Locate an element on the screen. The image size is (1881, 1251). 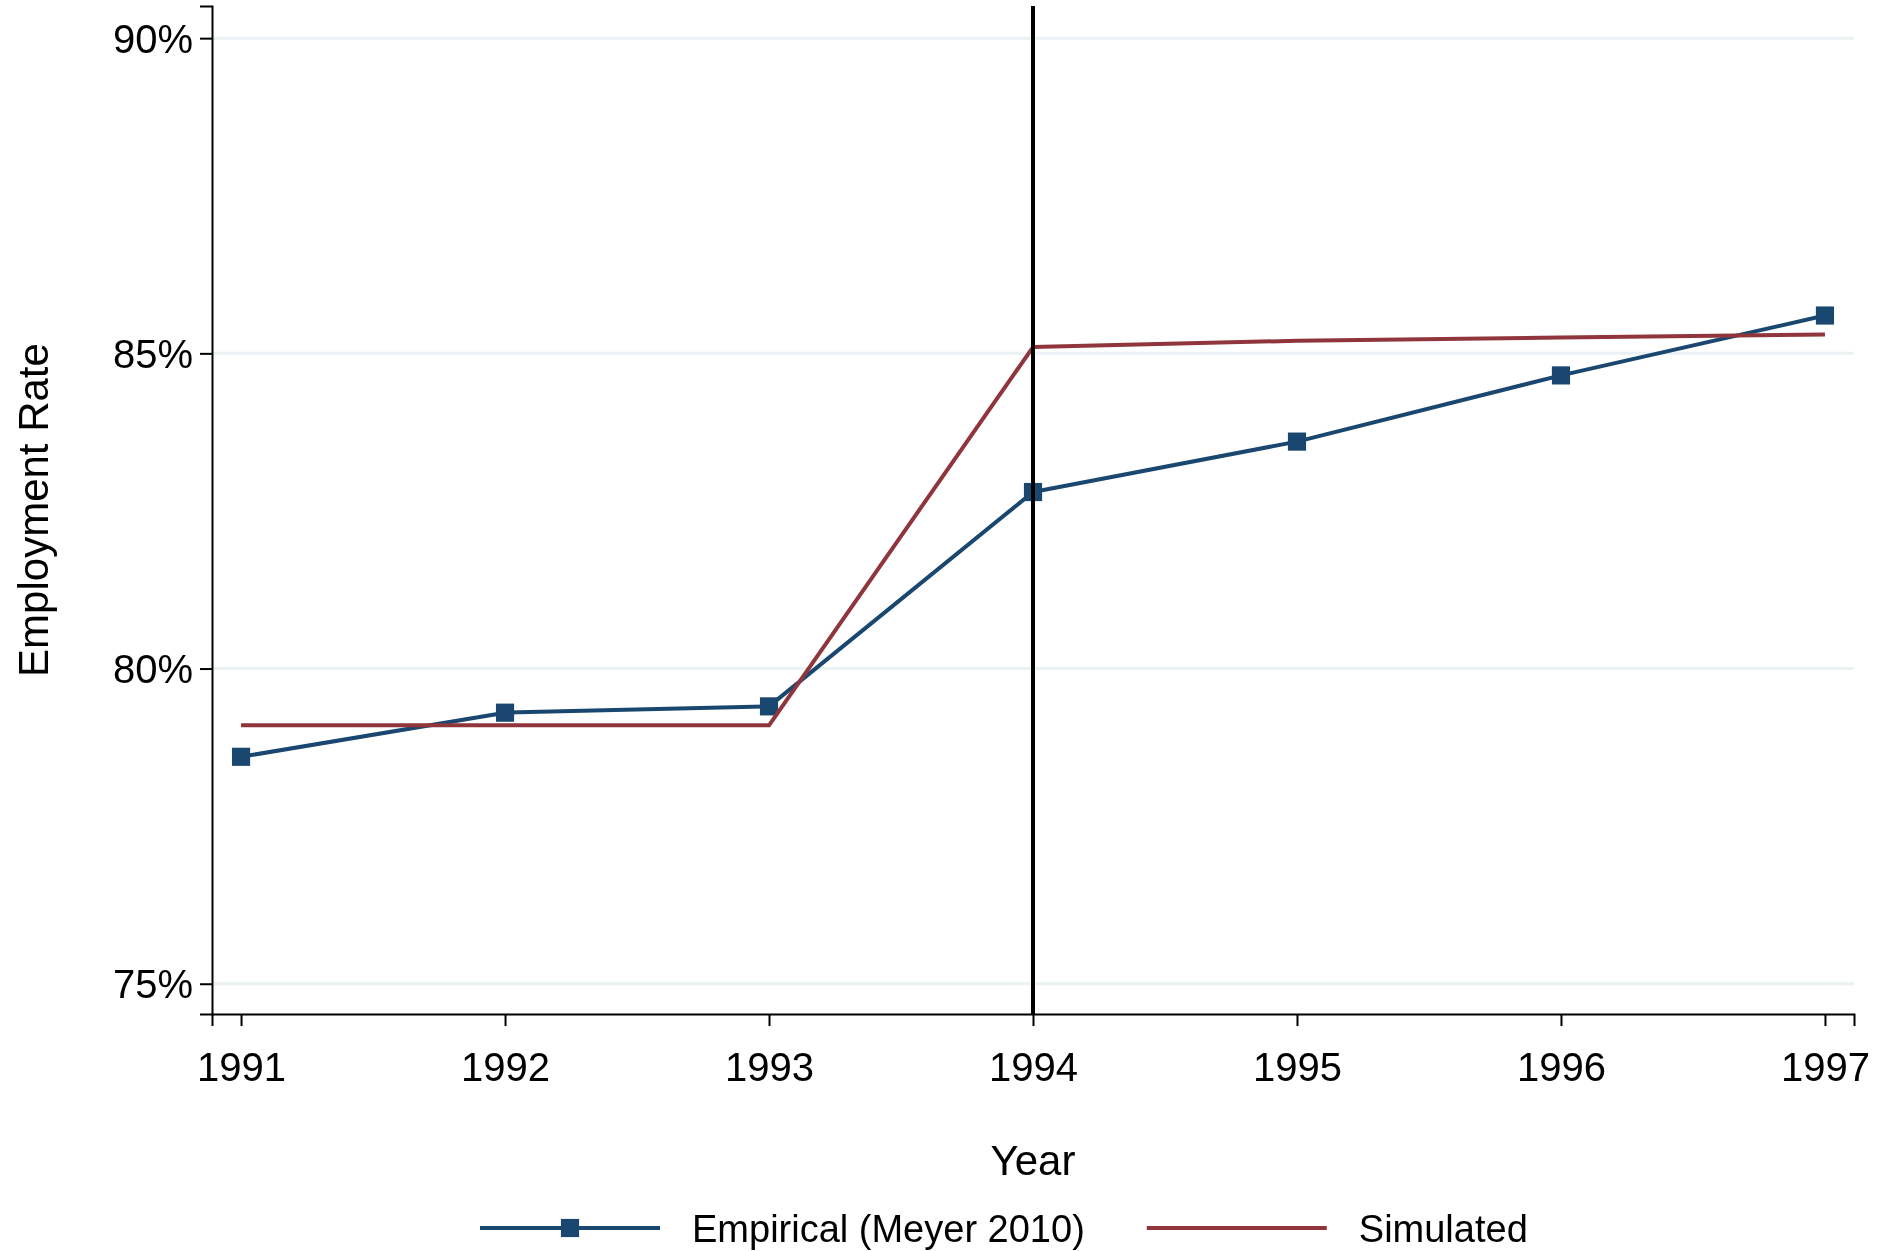
x-tick-label: 1995 is located at coordinates (1297, 1067).